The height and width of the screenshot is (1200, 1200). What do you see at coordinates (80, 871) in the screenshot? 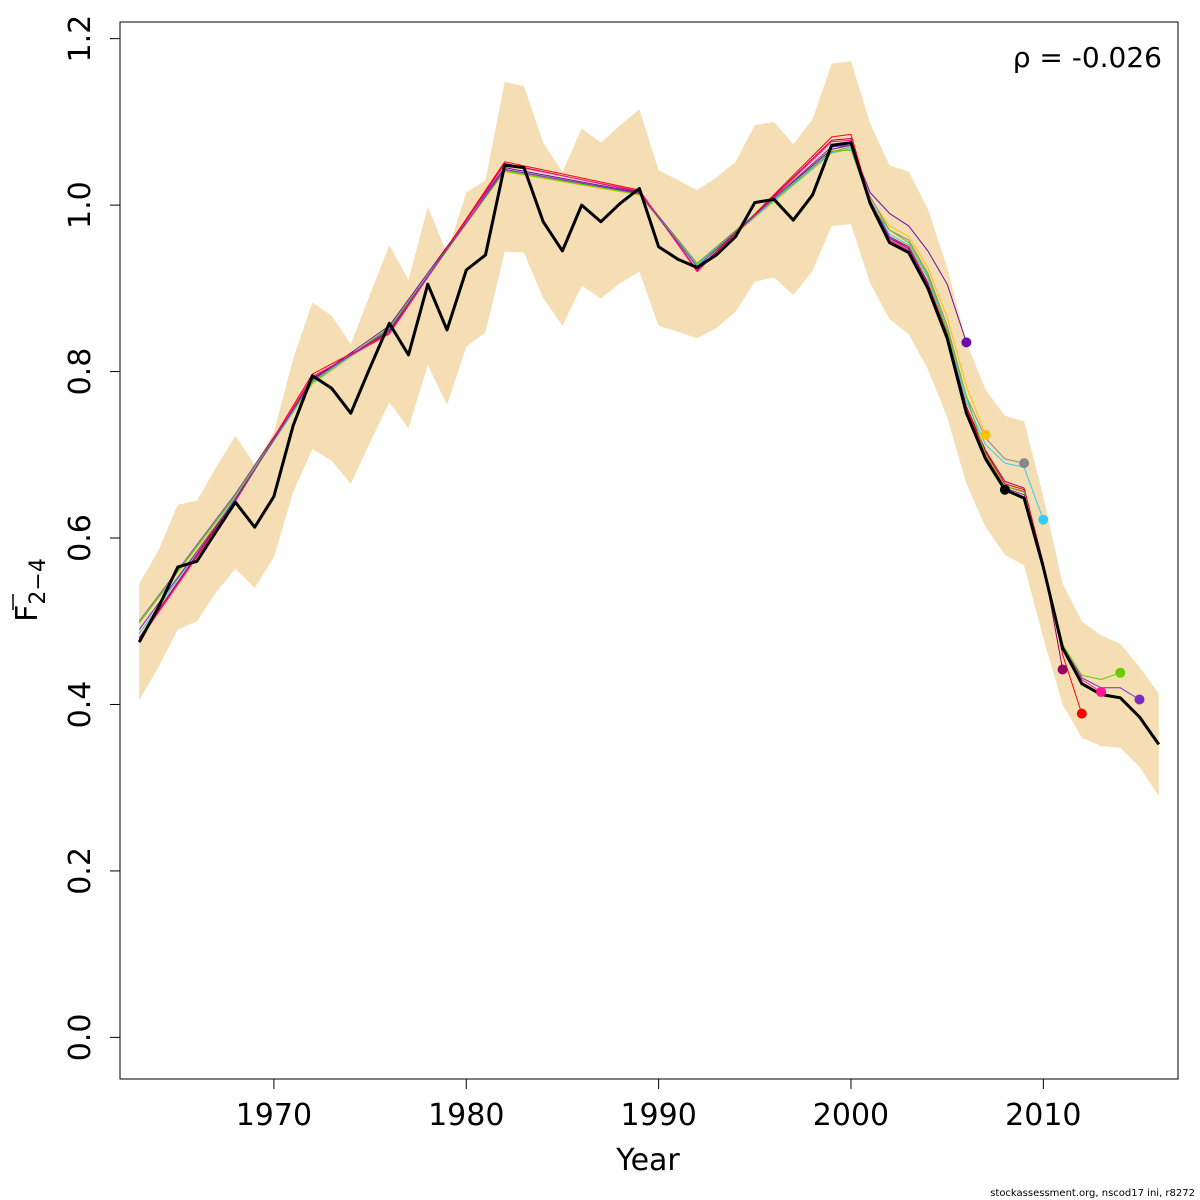
I see `y-tick-label: 0.2` at bounding box center [80, 871].